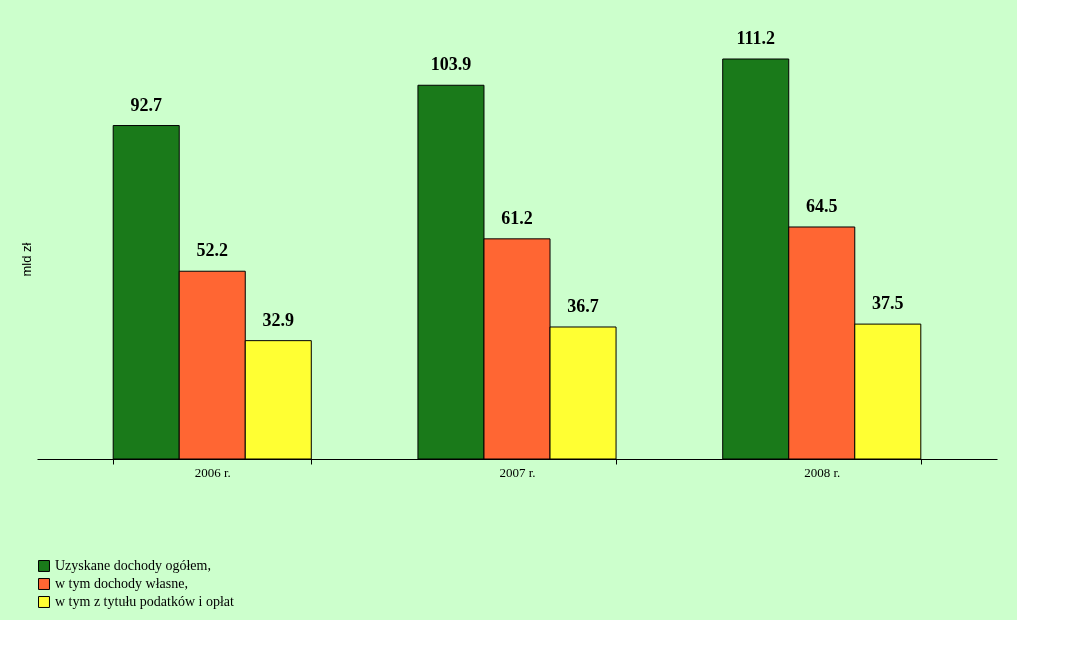 The height and width of the screenshot is (654, 1087). Describe the element at coordinates (26, 259) in the screenshot. I see `y-axis-title: mld zł` at that location.